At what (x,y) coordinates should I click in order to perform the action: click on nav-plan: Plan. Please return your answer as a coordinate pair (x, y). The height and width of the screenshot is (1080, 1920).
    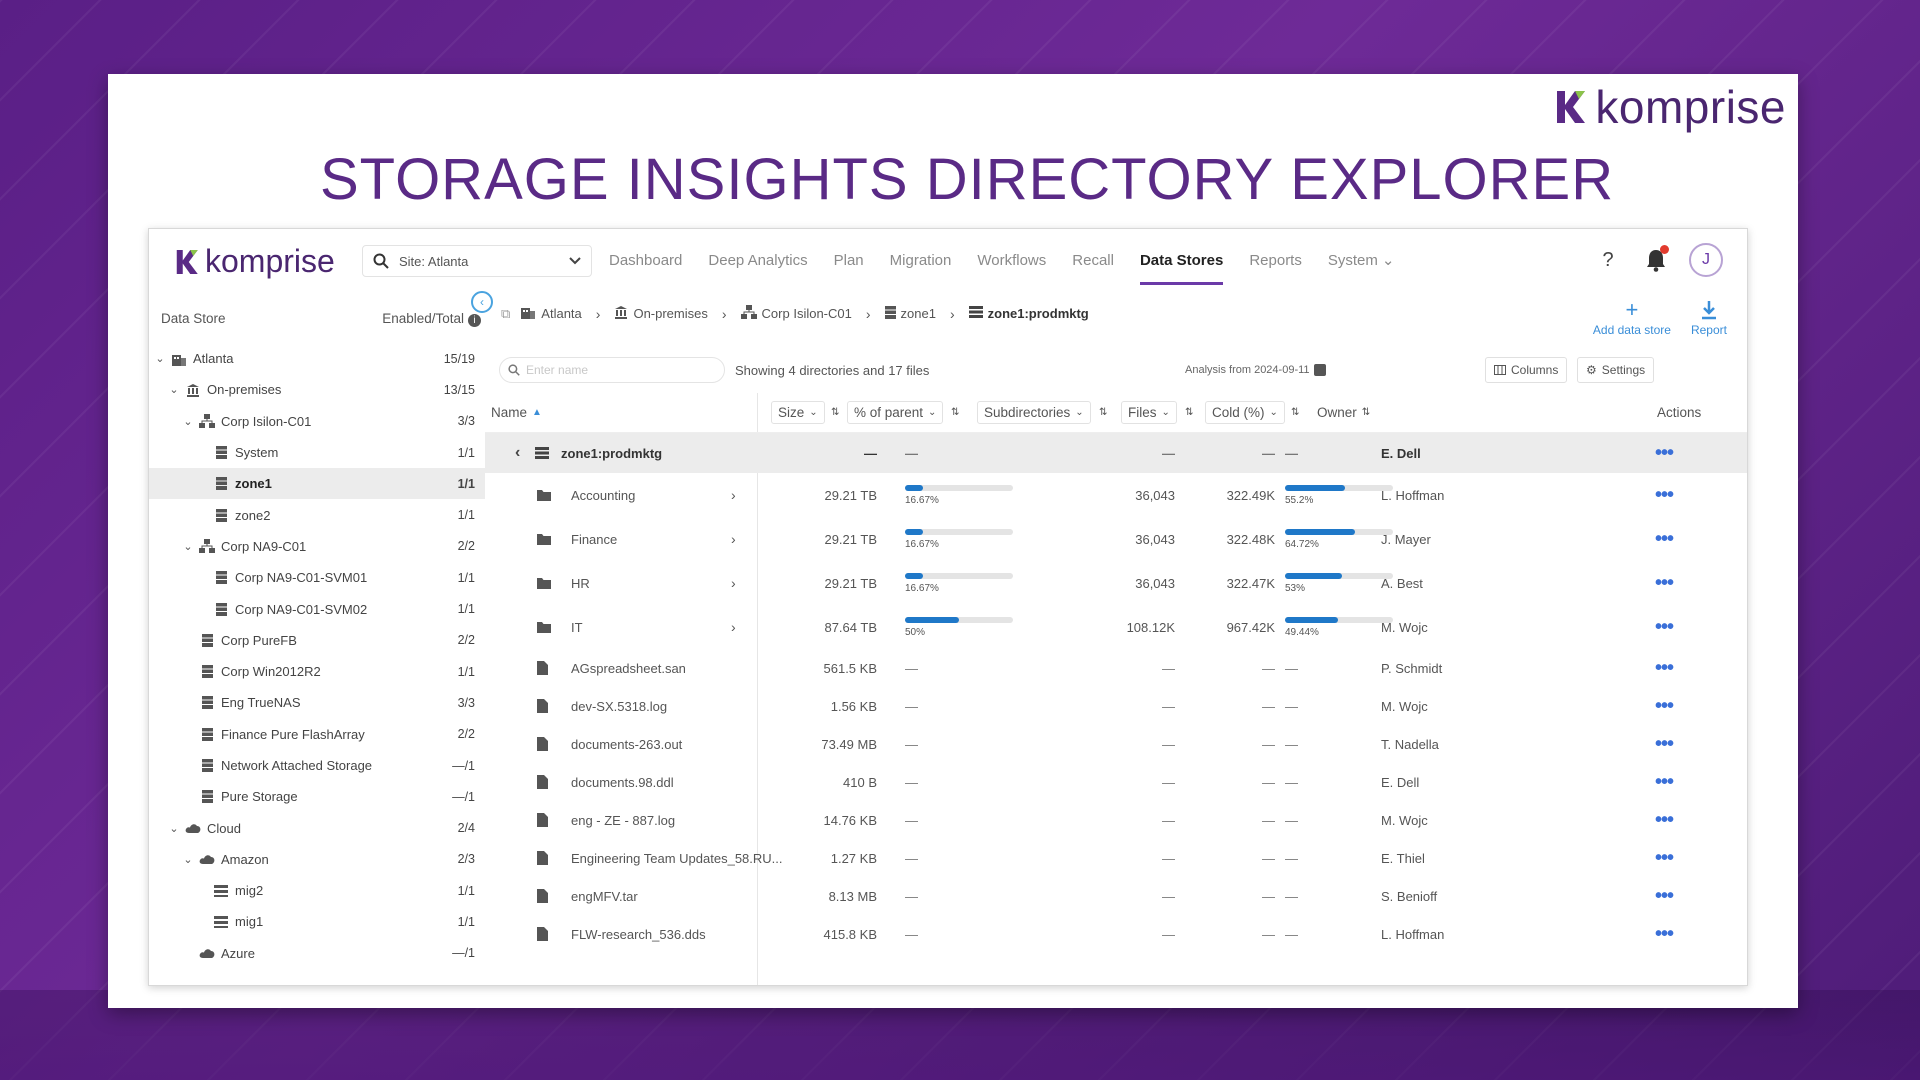
    Looking at the image, I should click on (849, 260).